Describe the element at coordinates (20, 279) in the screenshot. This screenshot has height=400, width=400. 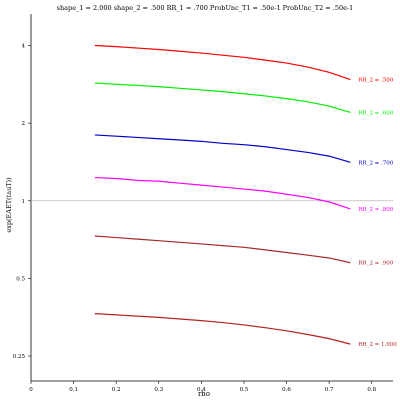
I see `y-tick-label-1: 0.5` at that location.